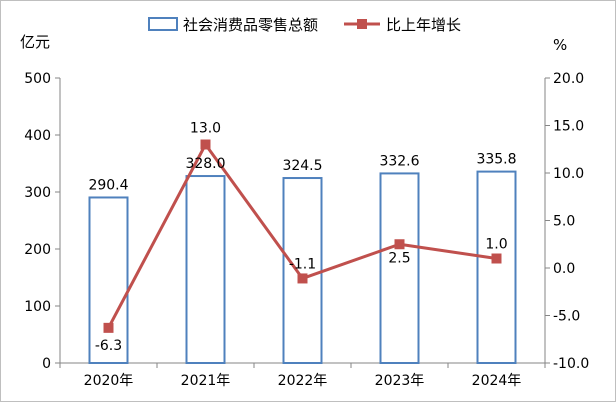  I want to click on bar-value-label: 328.0, so click(205, 164).